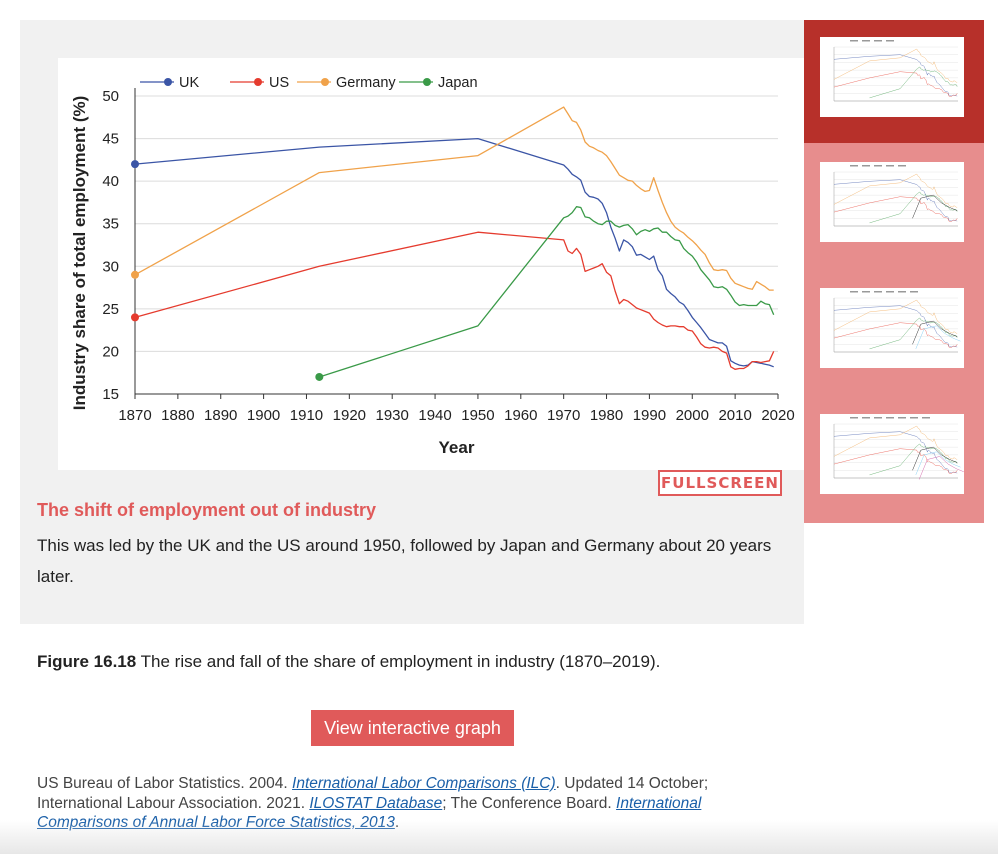  Describe the element at coordinates (168, 82) in the screenshot. I see `legend-marker-uk` at that location.